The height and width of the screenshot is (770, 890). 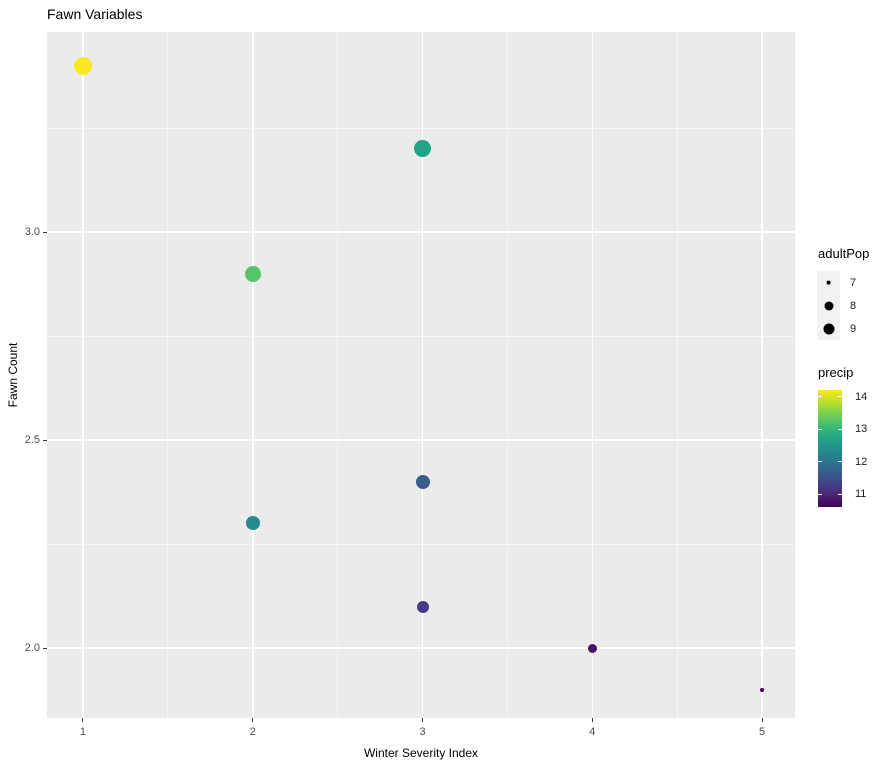 I want to click on size-legend-entry: 9, so click(x=836, y=328).